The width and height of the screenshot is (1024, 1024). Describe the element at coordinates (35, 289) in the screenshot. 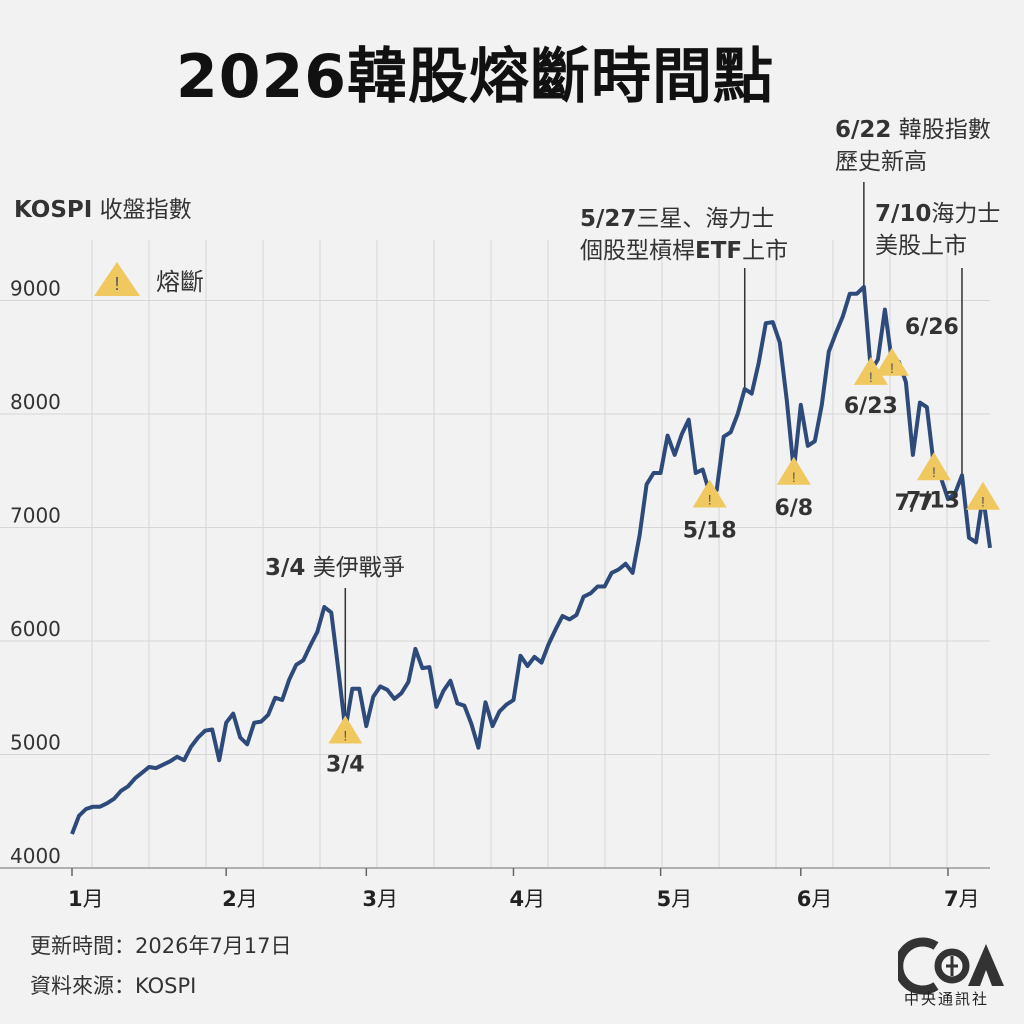

I see `y-tick-label: 9000` at that location.